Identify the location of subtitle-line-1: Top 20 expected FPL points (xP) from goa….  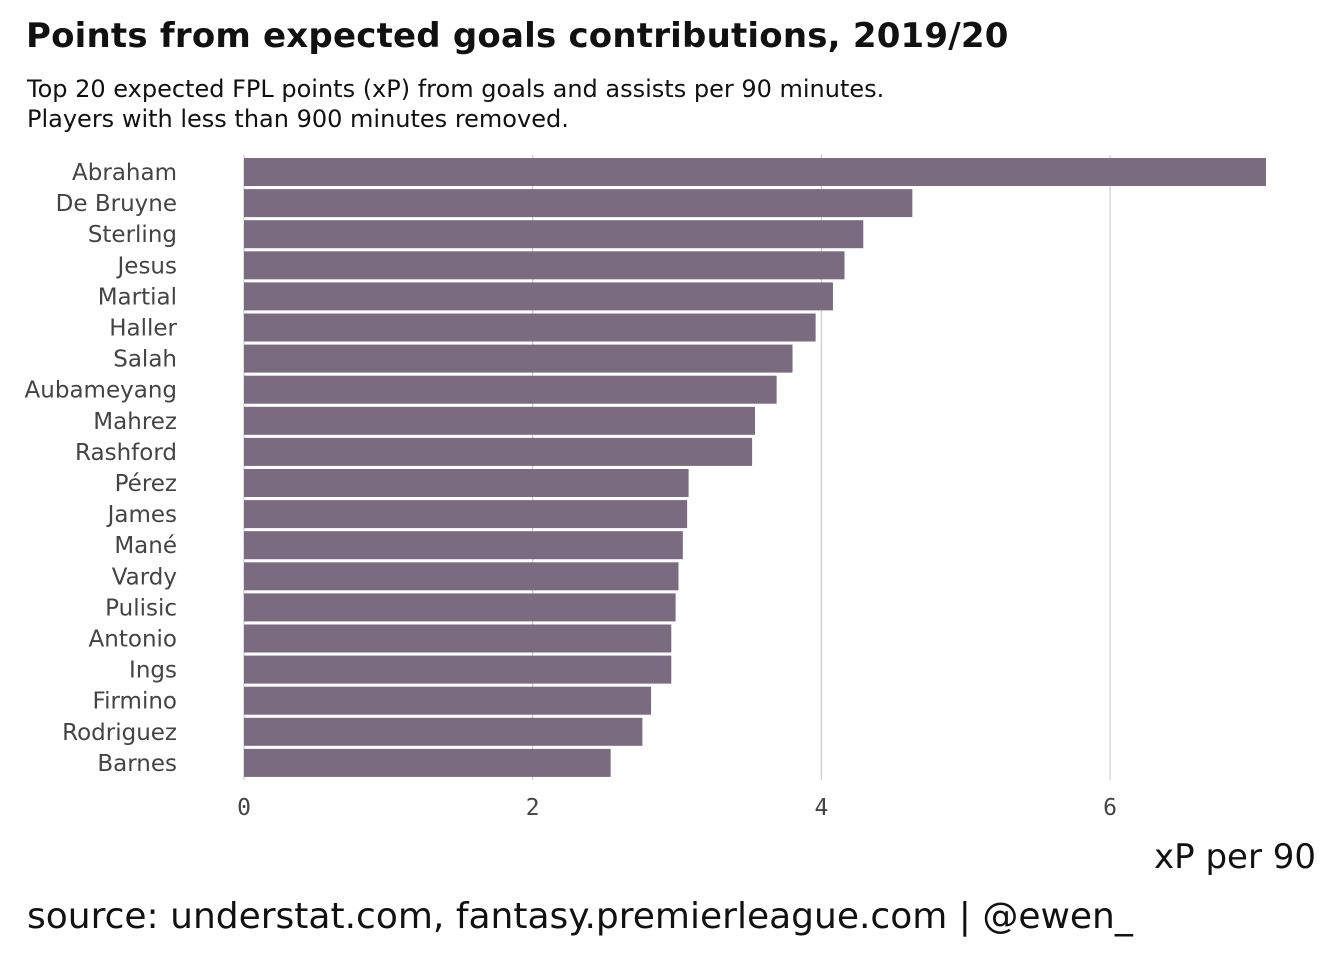
(456, 89).